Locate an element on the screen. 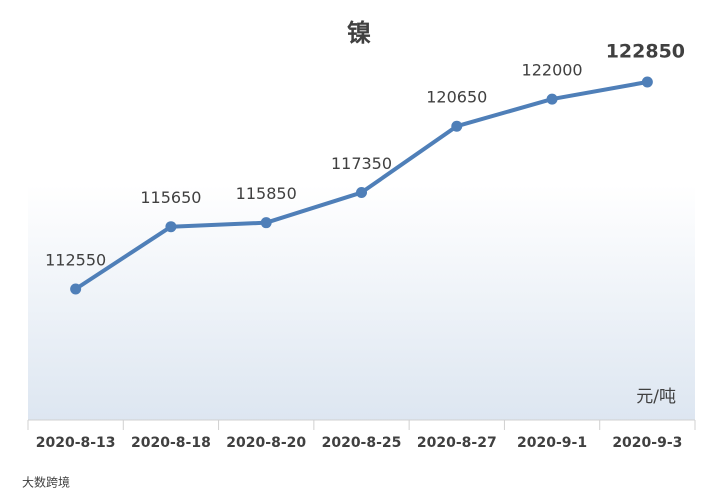  x-tick-label: 2020-8-20 is located at coordinates (266, 443).